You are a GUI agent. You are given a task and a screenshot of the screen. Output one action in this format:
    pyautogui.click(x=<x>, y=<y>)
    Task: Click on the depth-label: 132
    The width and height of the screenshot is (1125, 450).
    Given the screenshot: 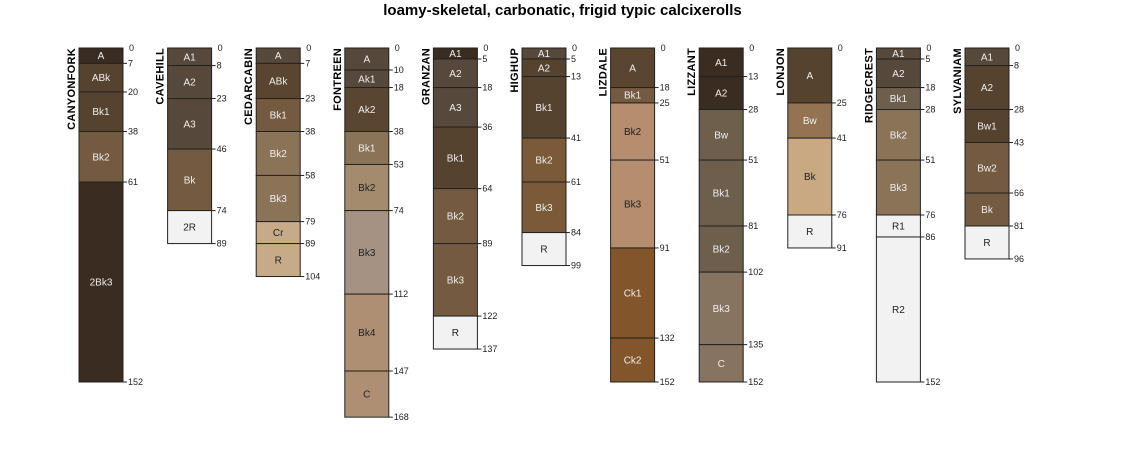 What is the action you would take?
    pyautogui.click(x=667, y=338)
    